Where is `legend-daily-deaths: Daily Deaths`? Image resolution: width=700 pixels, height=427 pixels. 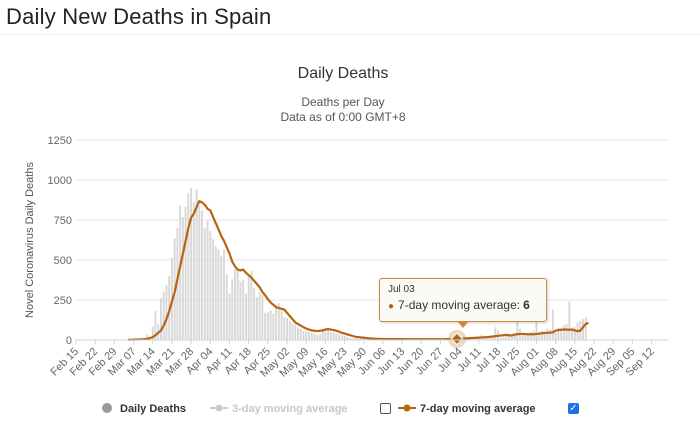
legend-daily-deaths: Daily Deaths is located at coordinates (153, 409).